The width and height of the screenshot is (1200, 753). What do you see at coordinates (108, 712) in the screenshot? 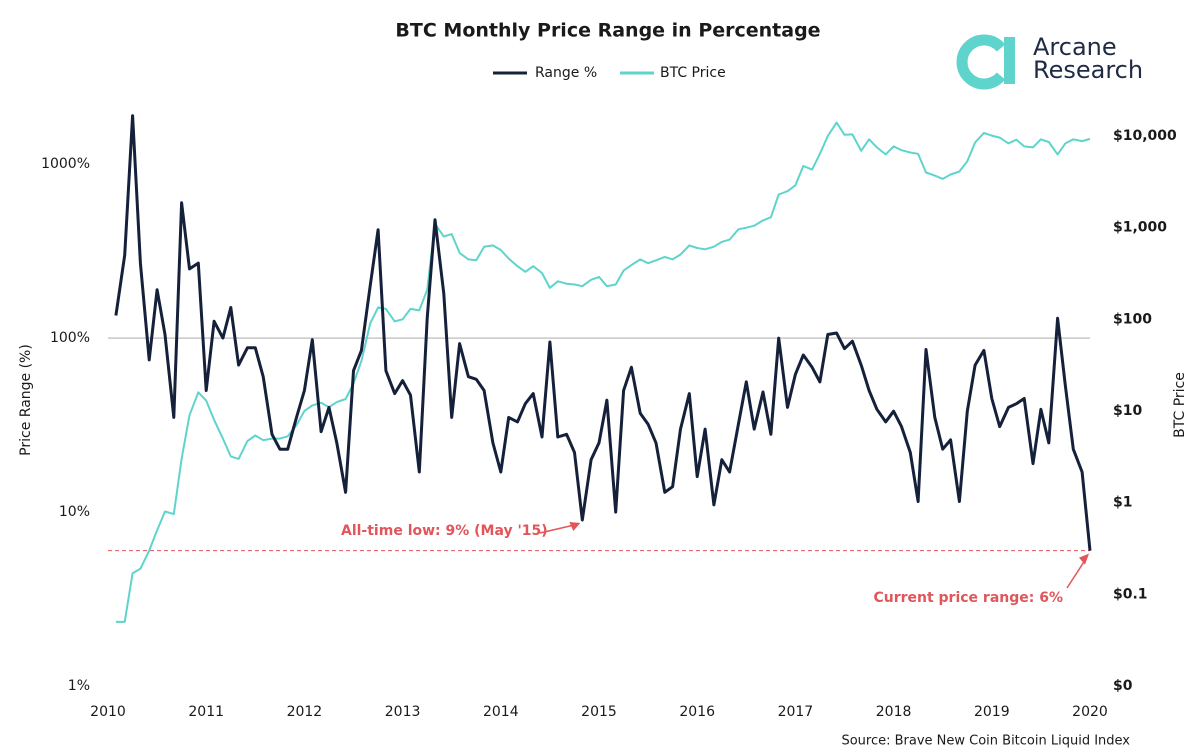
I see `x-tick-label: 2010` at bounding box center [108, 712].